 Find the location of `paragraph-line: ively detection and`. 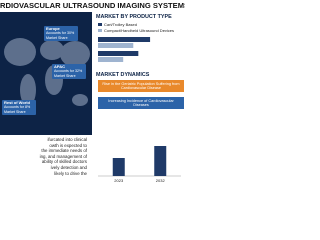

paragraph-line: ively detection and is located at coordinates (68, 167).